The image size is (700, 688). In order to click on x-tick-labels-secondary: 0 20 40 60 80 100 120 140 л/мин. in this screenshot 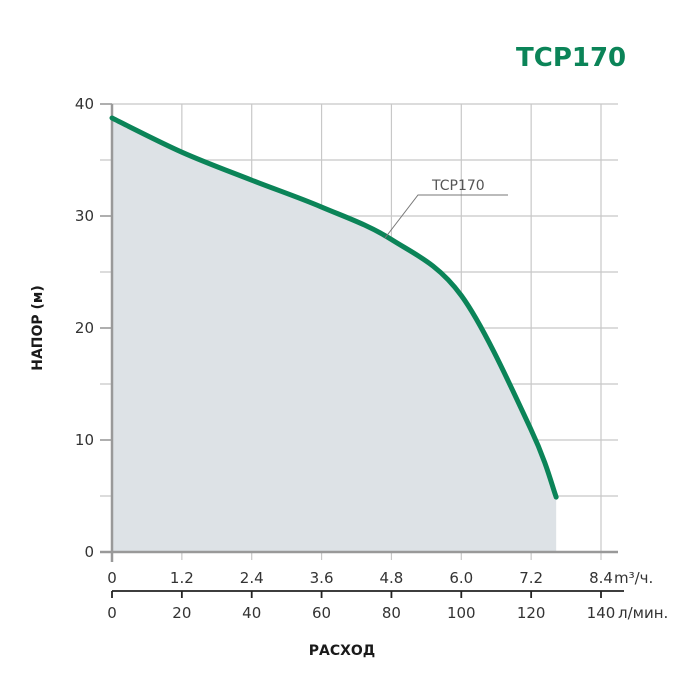, I will do `click(387, 613)`.